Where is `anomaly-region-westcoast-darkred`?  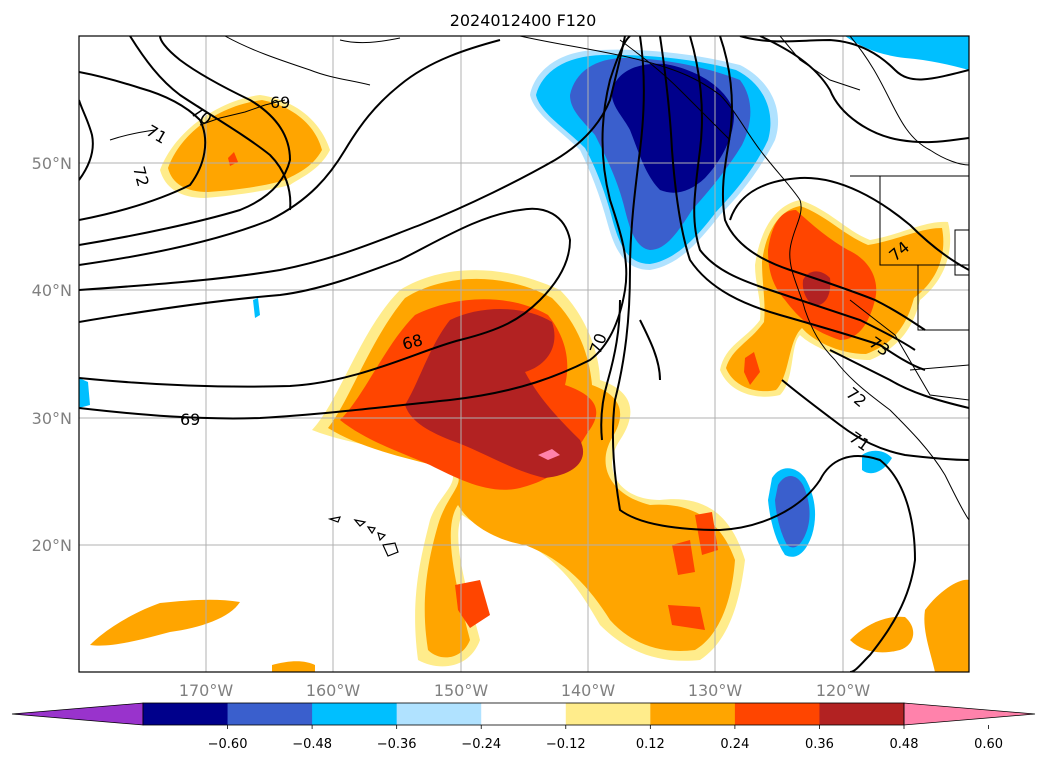 anomaly-region-westcoast-darkred is located at coordinates (816, 288).